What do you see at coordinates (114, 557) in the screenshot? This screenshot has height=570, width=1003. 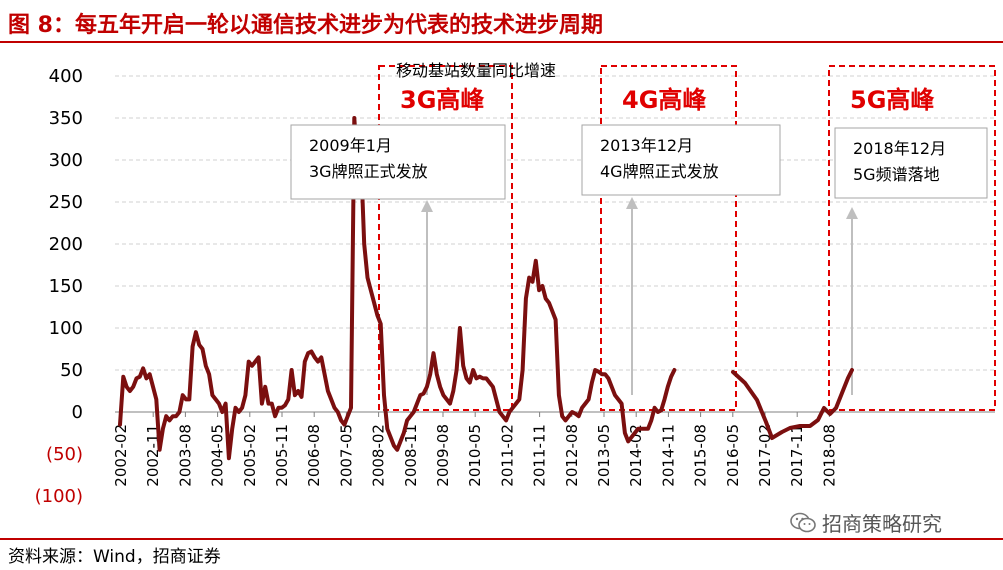 I see `source-note: 资料来源：Wind，招商证券` at bounding box center [114, 557].